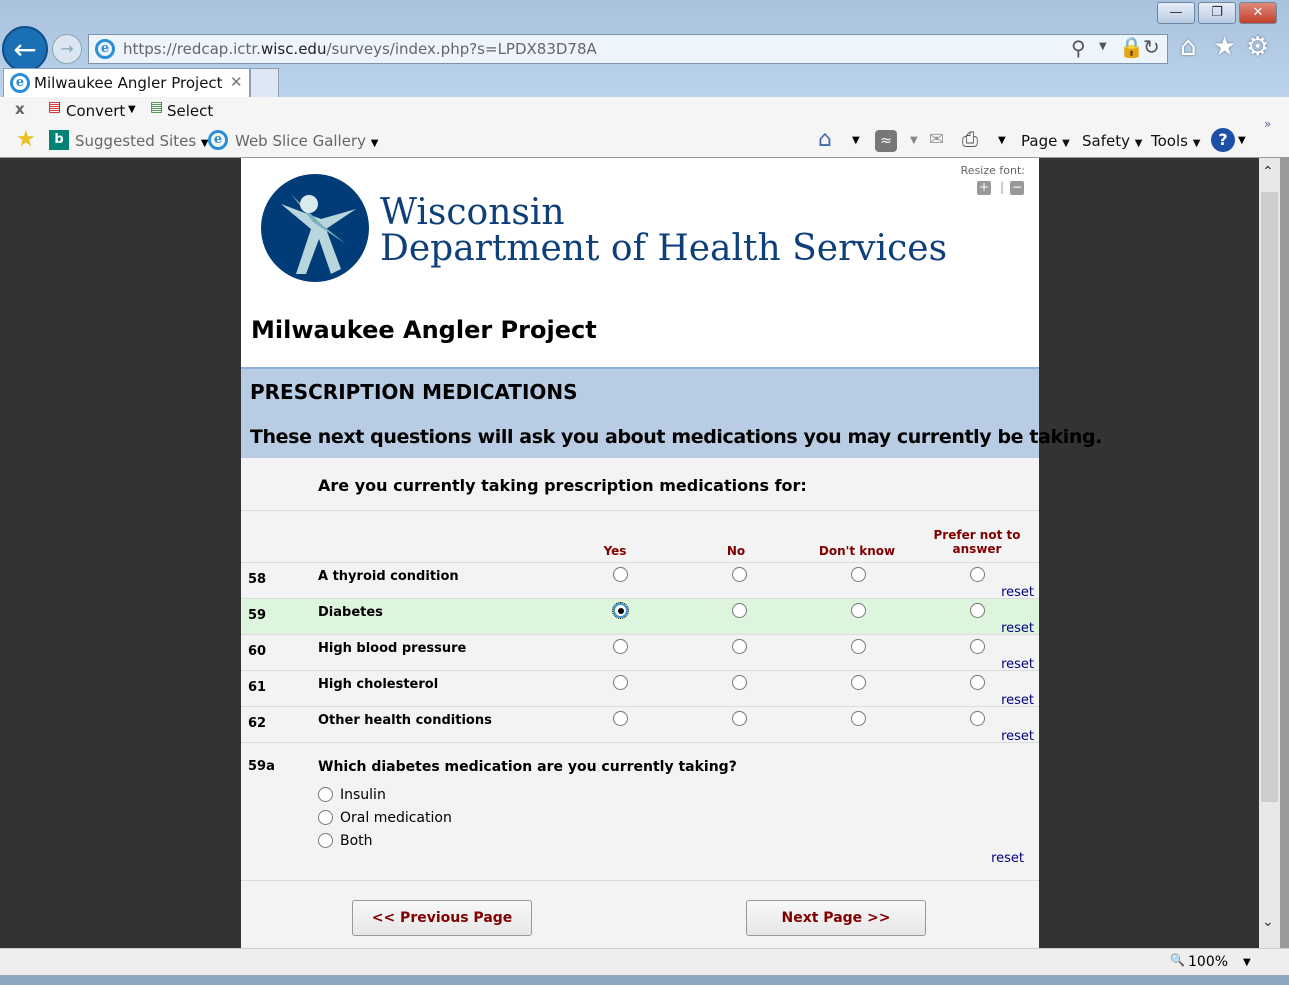  Describe the element at coordinates (190, 111) in the screenshot. I see `select-button: Select` at that location.